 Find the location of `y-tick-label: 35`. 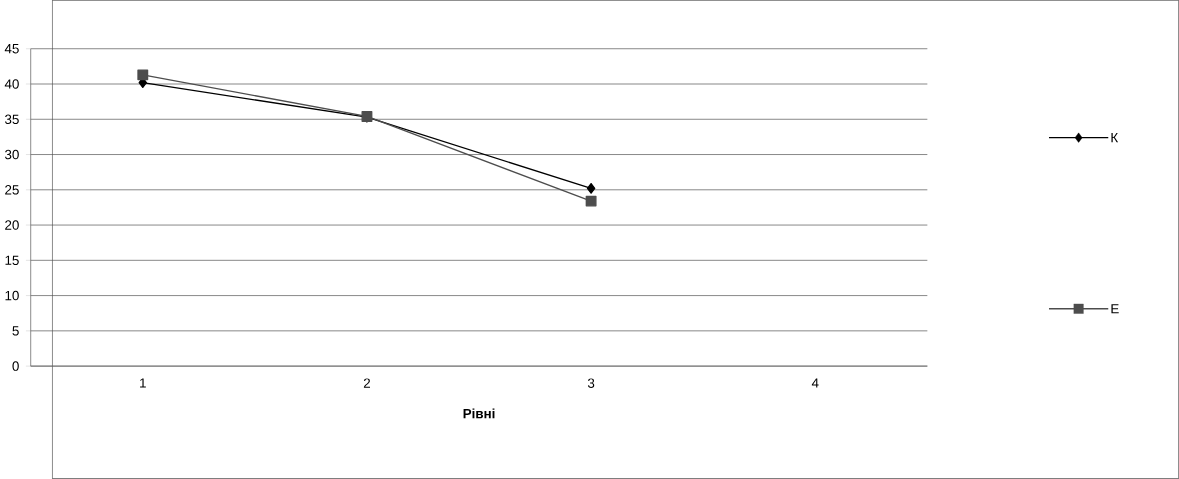

y-tick-label: 35 is located at coordinates (11, 119).